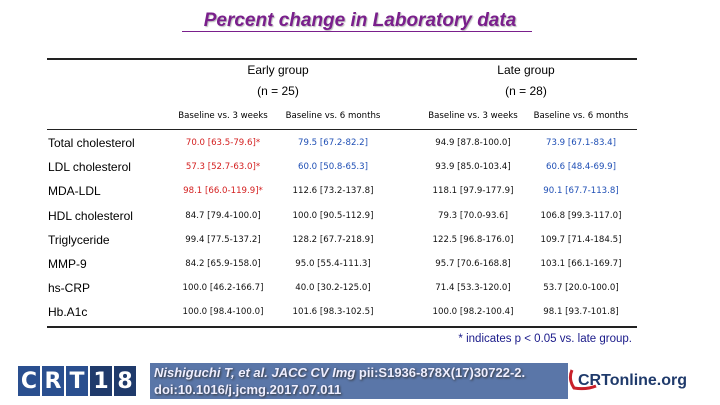 The image size is (720, 405). Describe the element at coordinates (545, 339) in the screenshot. I see `footnote: * indicates p < 0.05 vs. late group.` at that location.